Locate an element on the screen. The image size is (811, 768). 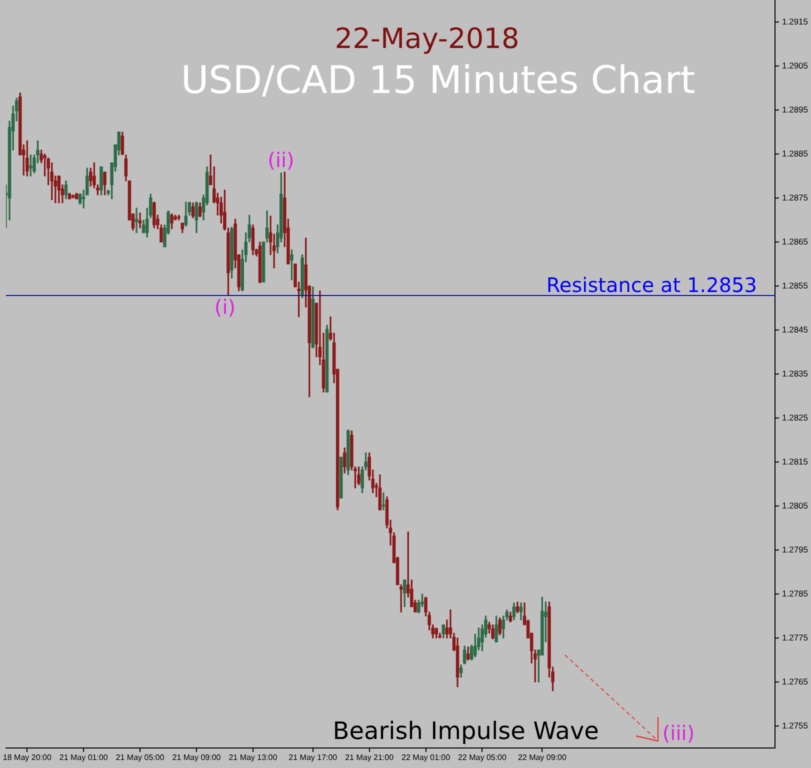
text: USD/CAD 15 Minutes Chart is located at coordinates (438, 80).